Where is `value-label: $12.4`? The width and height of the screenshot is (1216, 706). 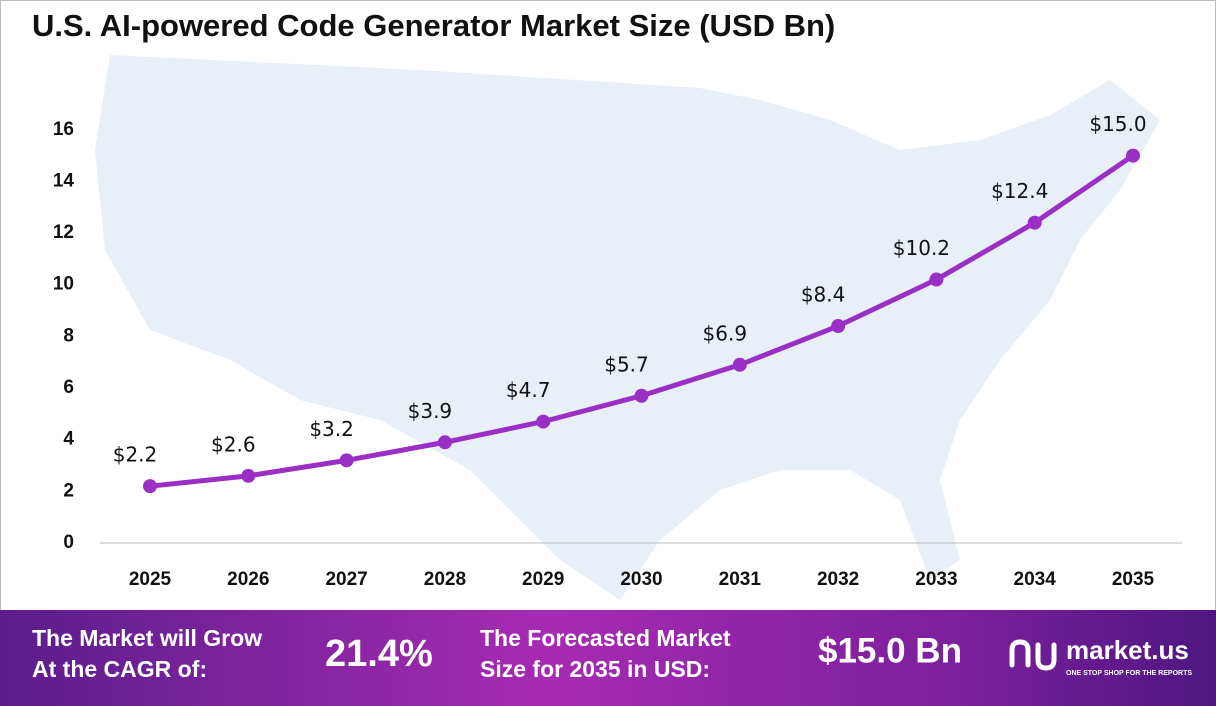
value-label: $12.4 is located at coordinates (1019, 191).